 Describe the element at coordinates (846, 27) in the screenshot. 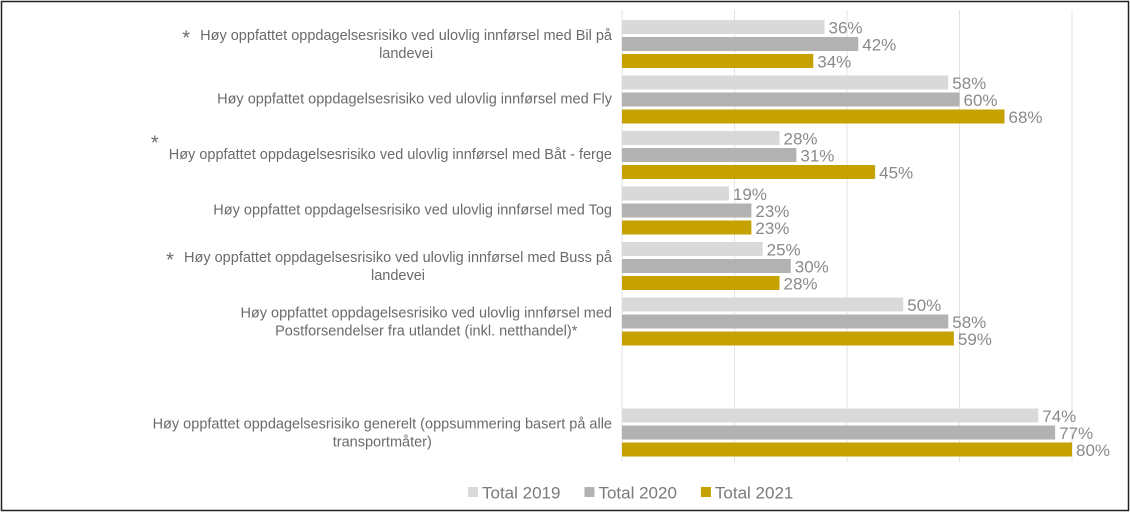

I see `value-label: 36%` at that location.